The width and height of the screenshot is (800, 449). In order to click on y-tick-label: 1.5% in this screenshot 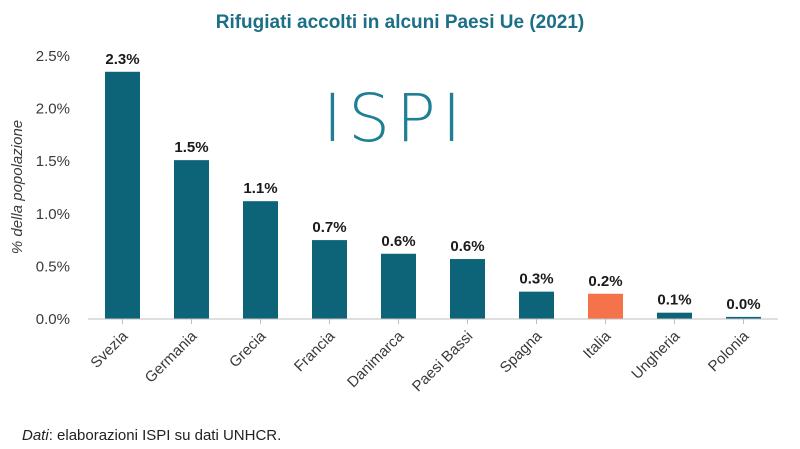, I will do `click(53, 161)`.